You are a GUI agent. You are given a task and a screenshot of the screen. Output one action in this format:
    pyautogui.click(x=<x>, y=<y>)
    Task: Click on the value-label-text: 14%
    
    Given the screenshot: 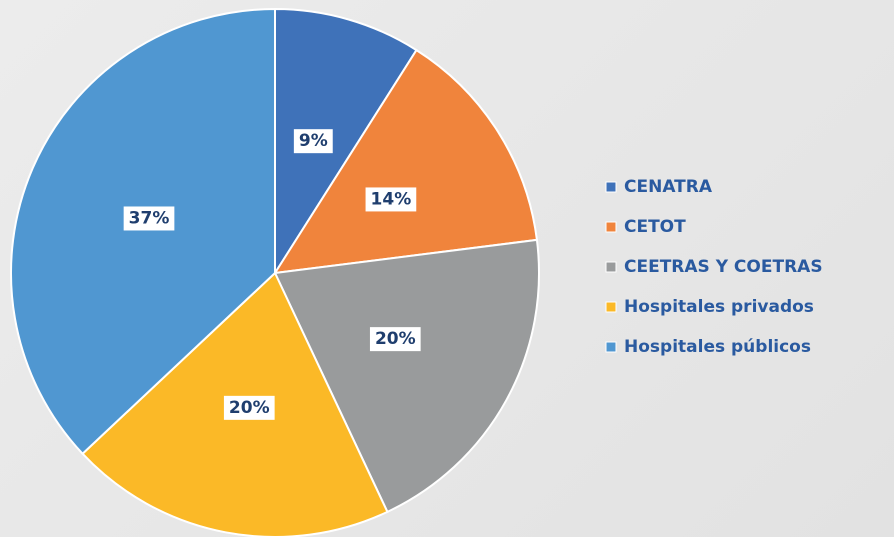 What is the action you would take?
    pyautogui.click(x=391, y=199)
    